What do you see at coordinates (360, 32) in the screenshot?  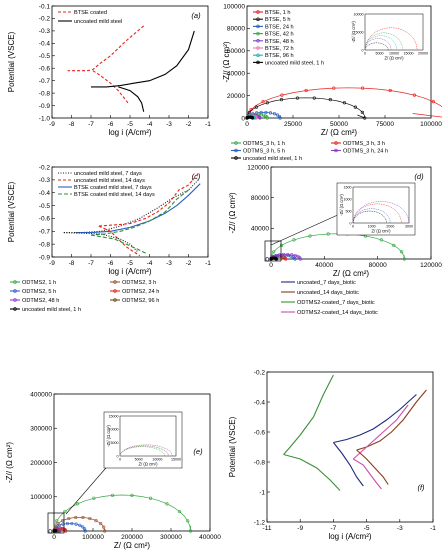 I see `inset-y-tick-label: 5000` at bounding box center [360, 32].